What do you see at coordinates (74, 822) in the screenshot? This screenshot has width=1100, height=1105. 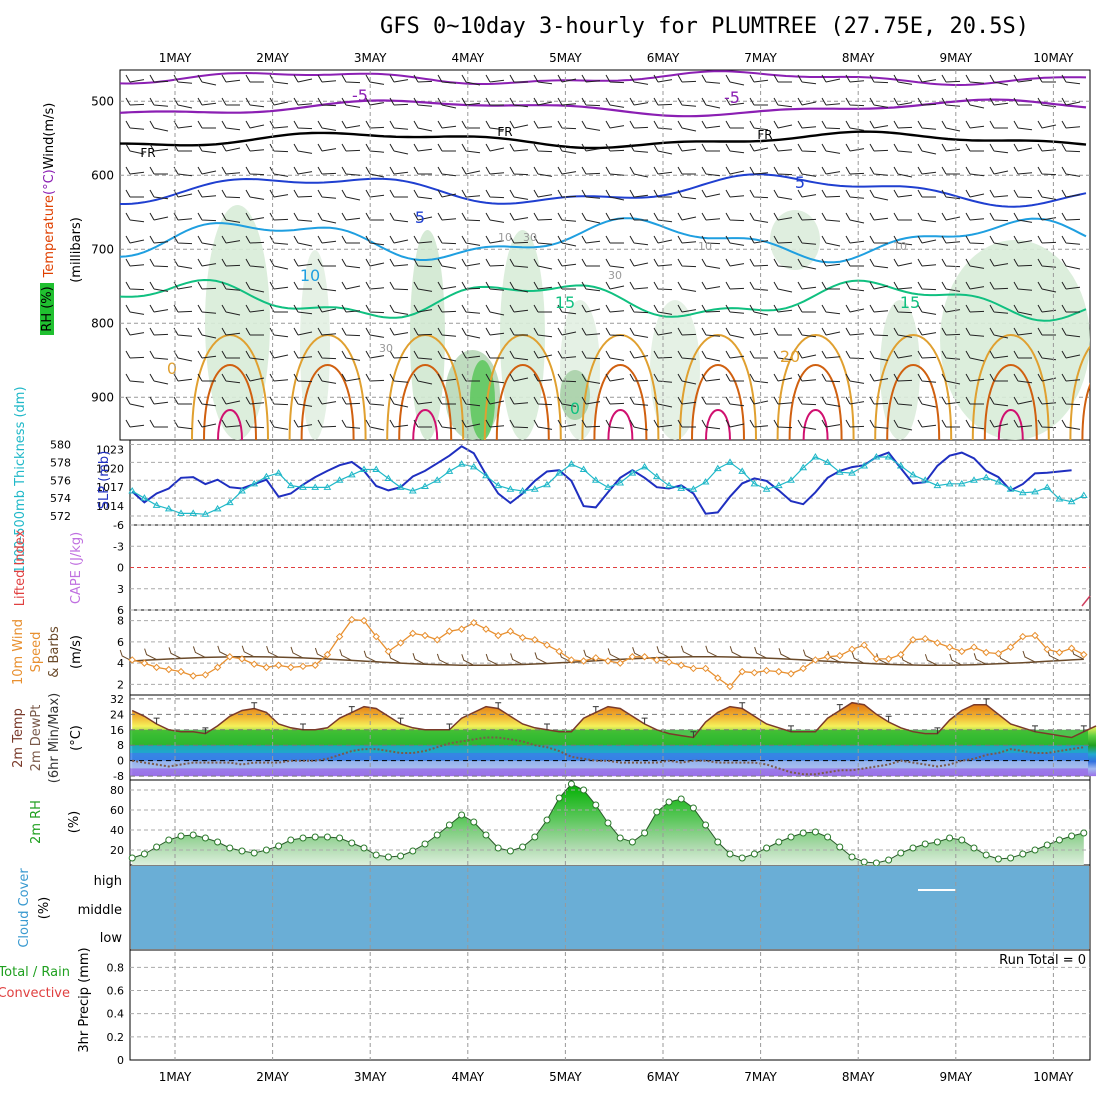 I see `rh-ylabel-2: (%)` at bounding box center [74, 822].